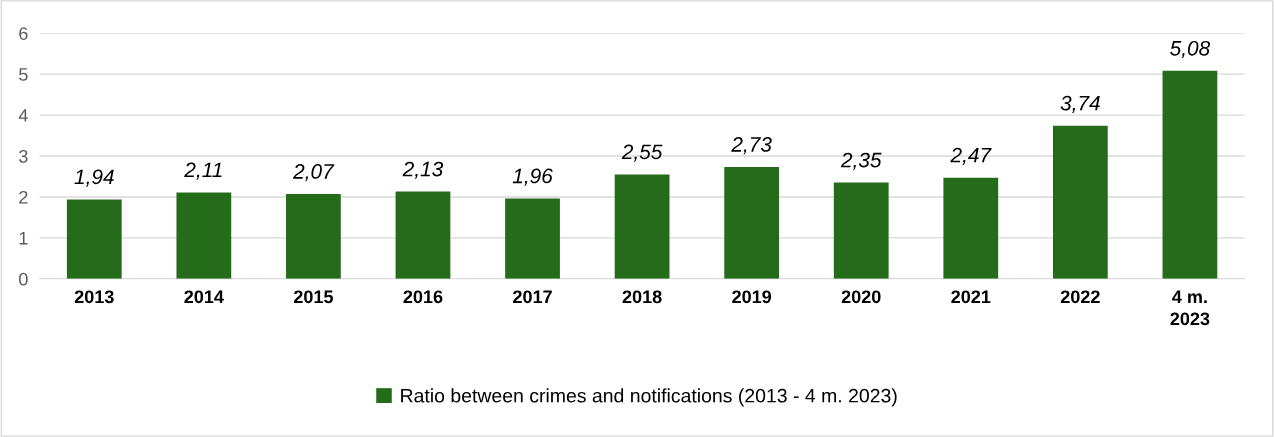  What do you see at coordinates (23, 115) in the screenshot?
I see `y-tick-label: 4` at bounding box center [23, 115].